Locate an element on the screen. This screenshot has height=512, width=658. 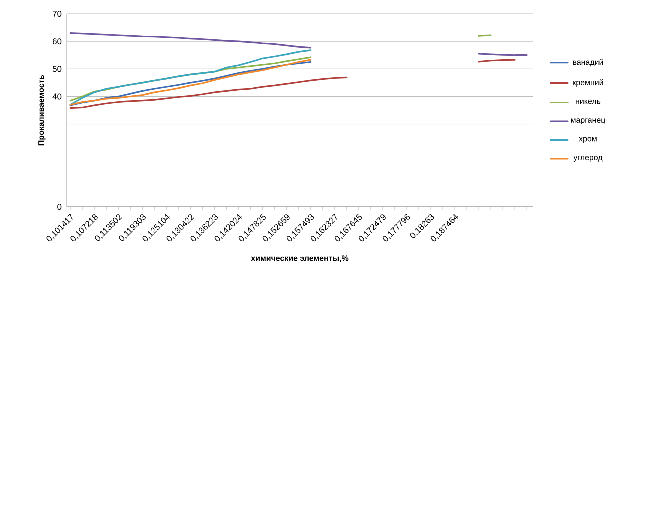
y-tick-label: 0 is located at coordinates (60, 207).